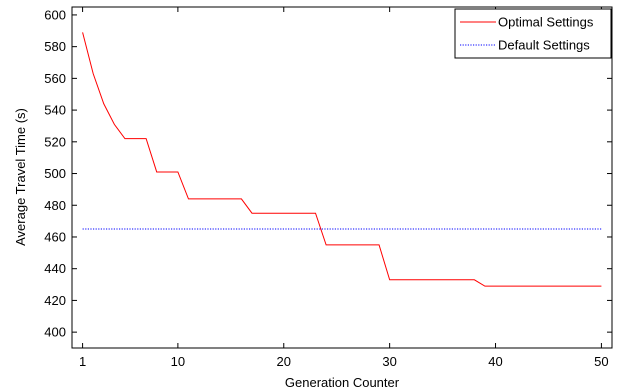 Image resolution: width=620 pixels, height=391 pixels. What do you see at coordinates (546, 22) in the screenshot?
I see `legend-label-optimal: Optimal Settings` at bounding box center [546, 22].